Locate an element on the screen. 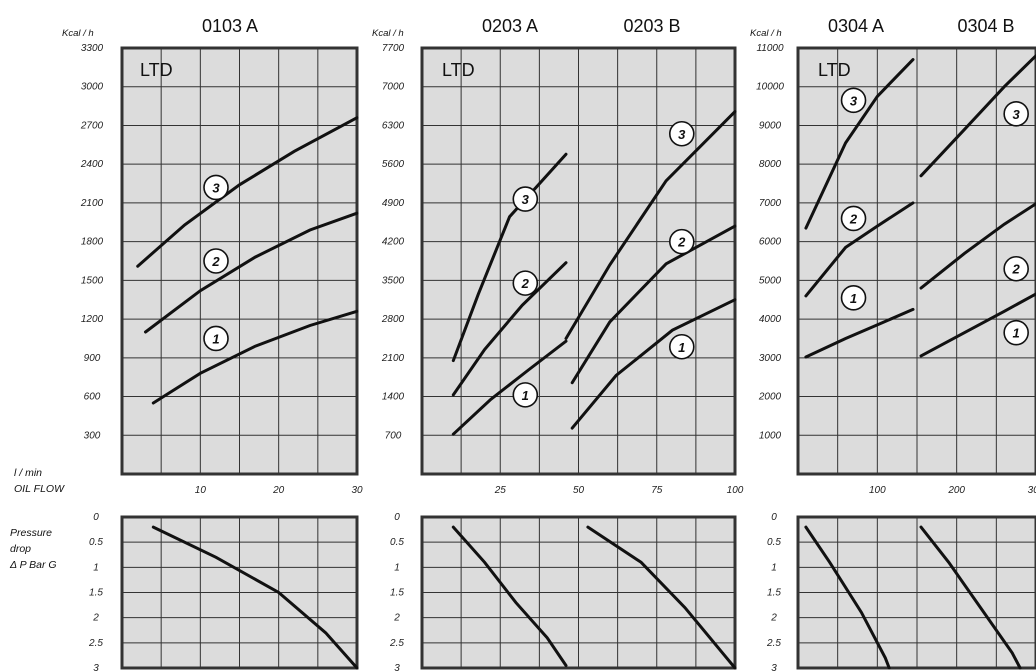 This screenshot has height=672, width=1036. y-tick-label: 1500 is located at coordinates (92, 280).